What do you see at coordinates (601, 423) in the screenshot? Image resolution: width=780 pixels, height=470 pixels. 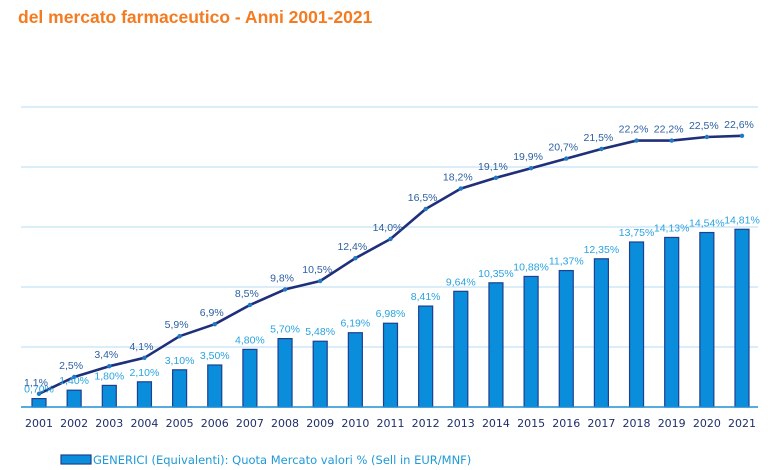 I see `x-tick-label: 2017` at bounding box center [601, 423].